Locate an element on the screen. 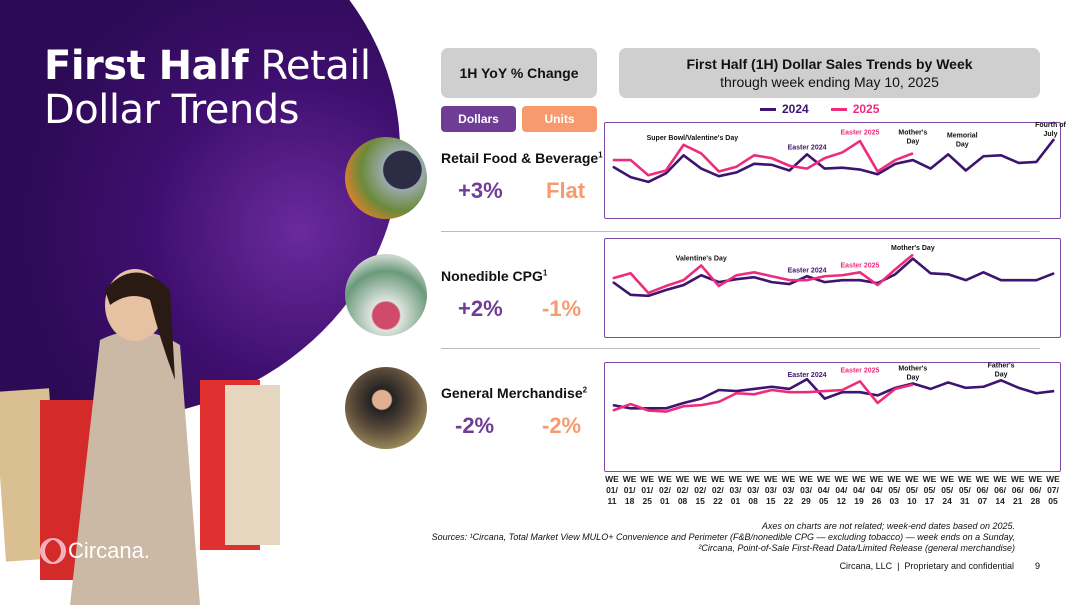 Image resolution: width=1080 pixels, height=605 pixels. x-tick-label: WE 07/ 05 is located at coordinates (1053, 490).